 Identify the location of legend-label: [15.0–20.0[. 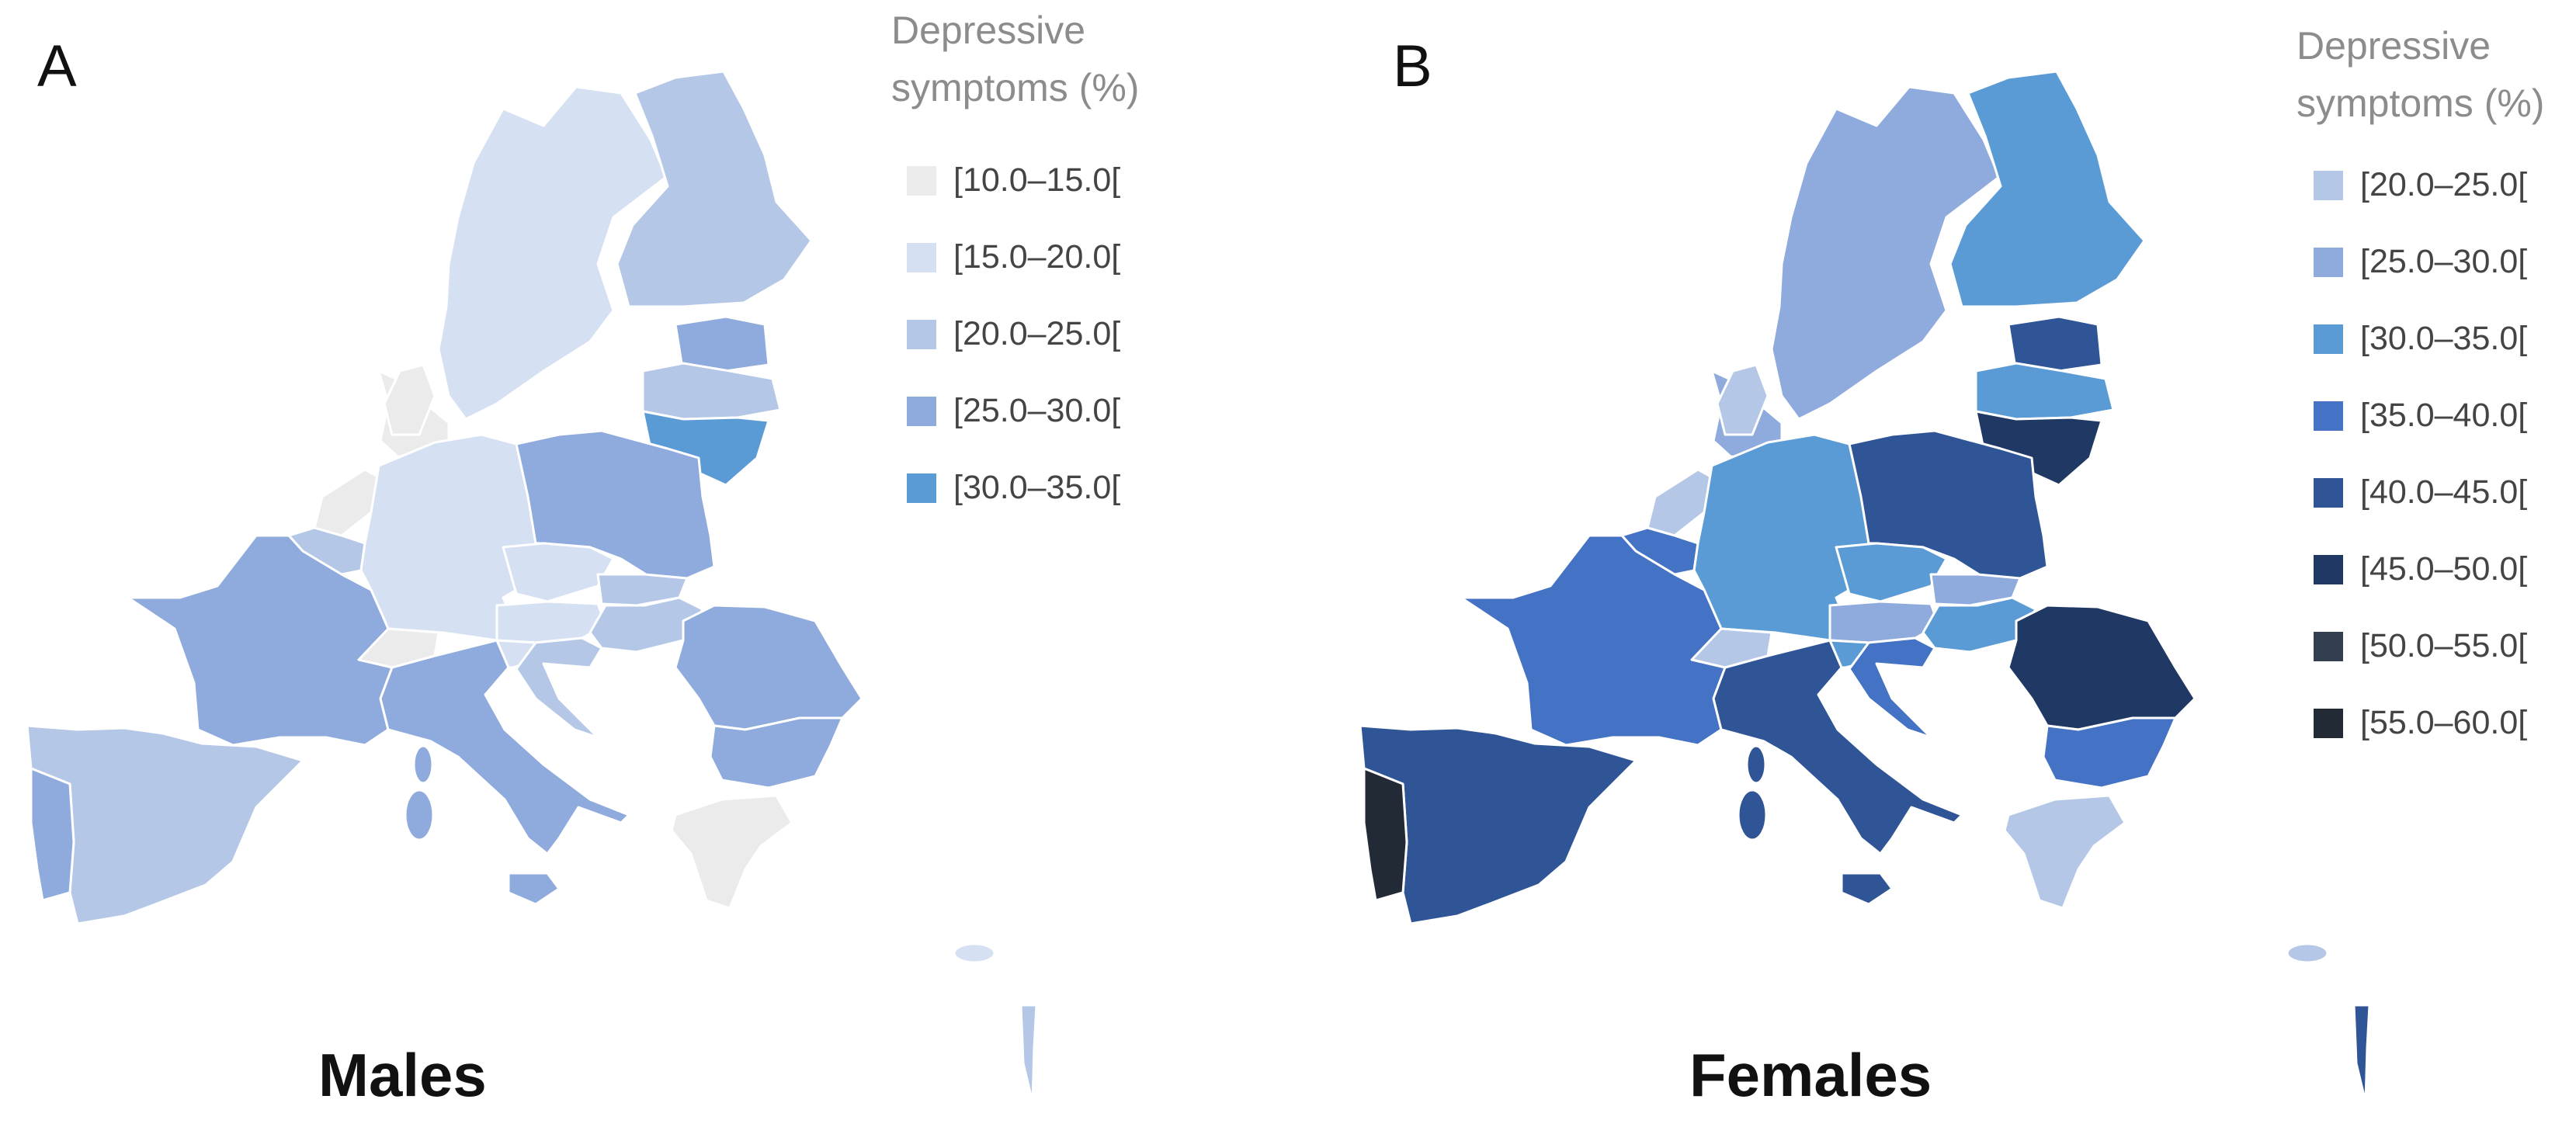
(1037, 257).